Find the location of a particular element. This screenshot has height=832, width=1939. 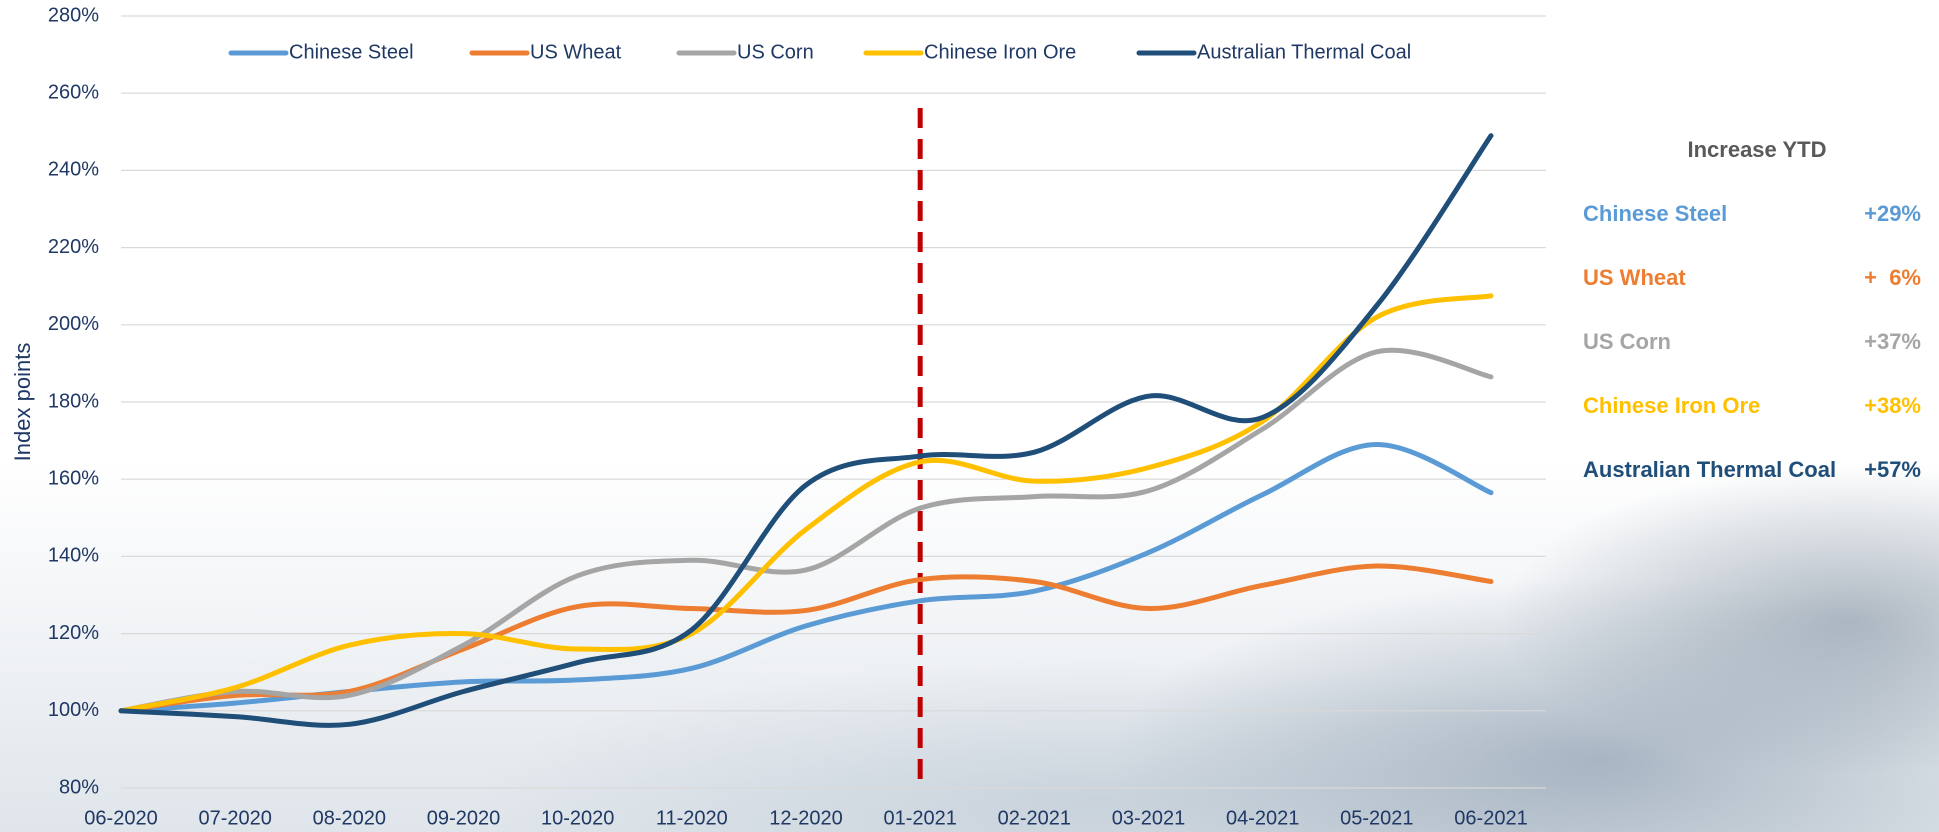

table-name: Chinese Steel is located at coordinates (1655, 213).